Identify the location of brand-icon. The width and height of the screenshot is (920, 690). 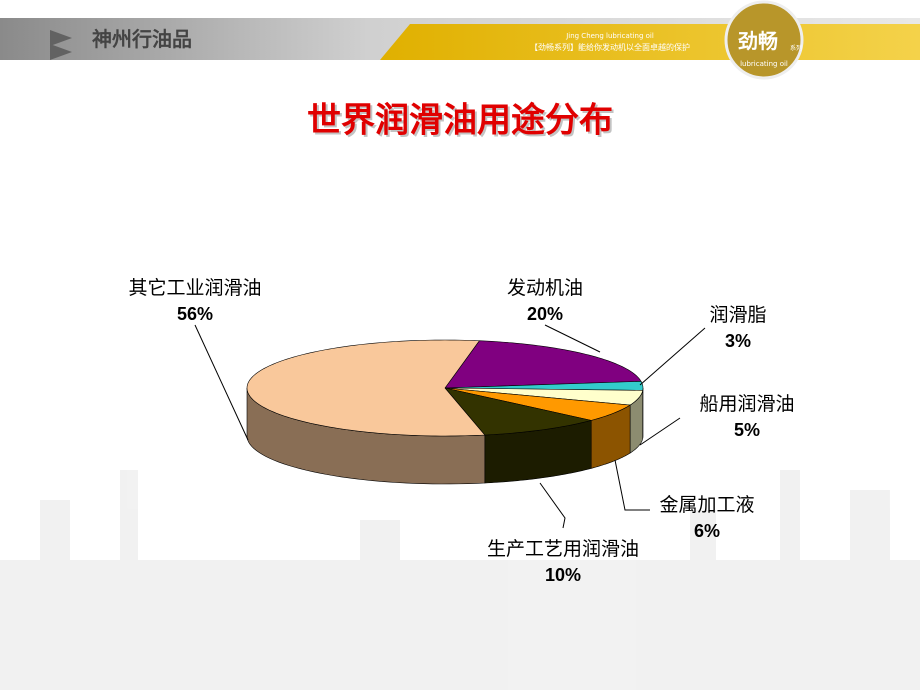
(61, 45).